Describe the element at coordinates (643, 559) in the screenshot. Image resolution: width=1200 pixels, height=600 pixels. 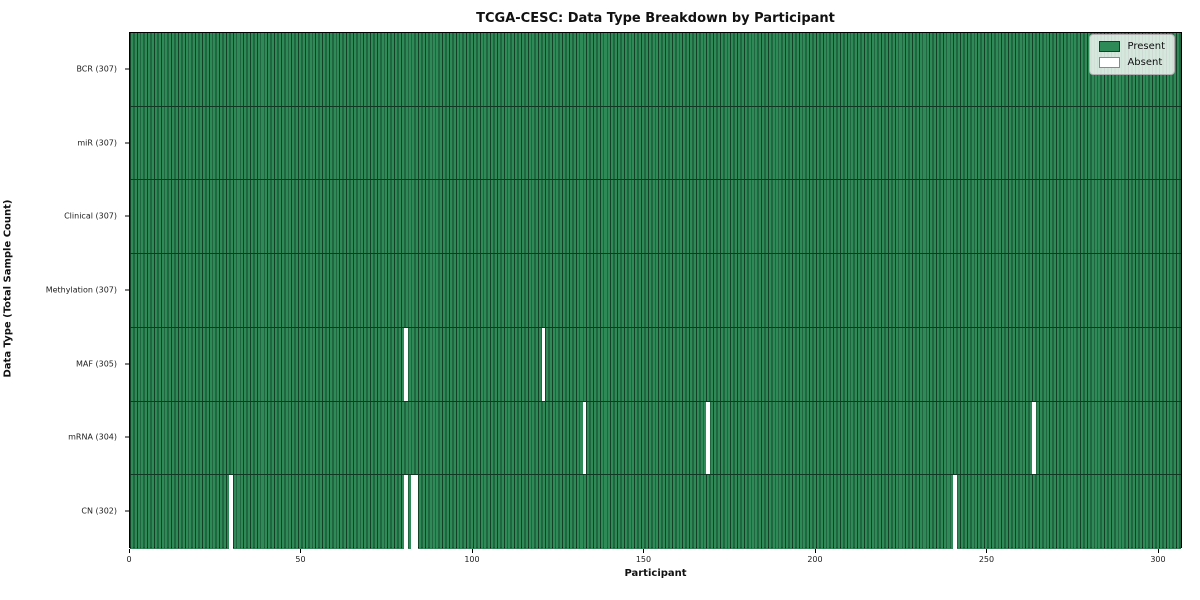
I see `x-tick-label-150: 150` at that location.